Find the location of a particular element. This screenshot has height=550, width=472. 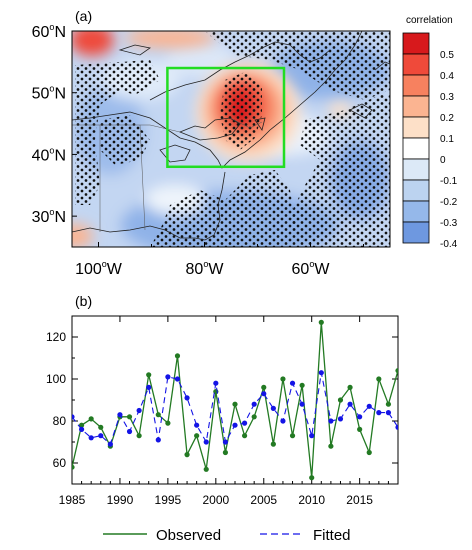

colorbar-level-label: 0.1 is located at coordinates (447, 139).